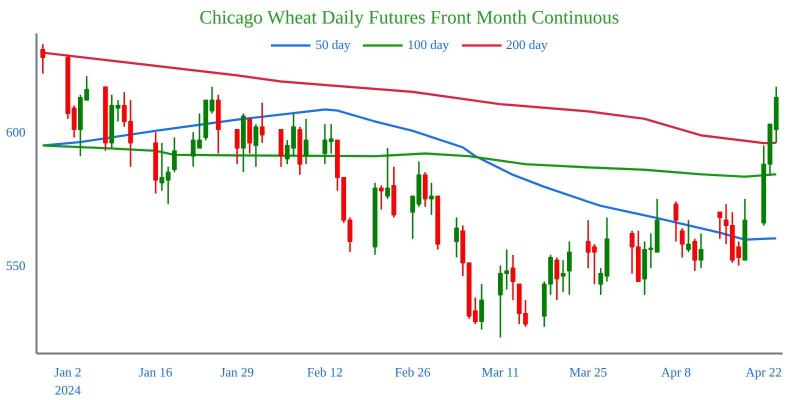 The image size is (800, 400). I want to click on legend-label: 100 day, so click(428, 45).